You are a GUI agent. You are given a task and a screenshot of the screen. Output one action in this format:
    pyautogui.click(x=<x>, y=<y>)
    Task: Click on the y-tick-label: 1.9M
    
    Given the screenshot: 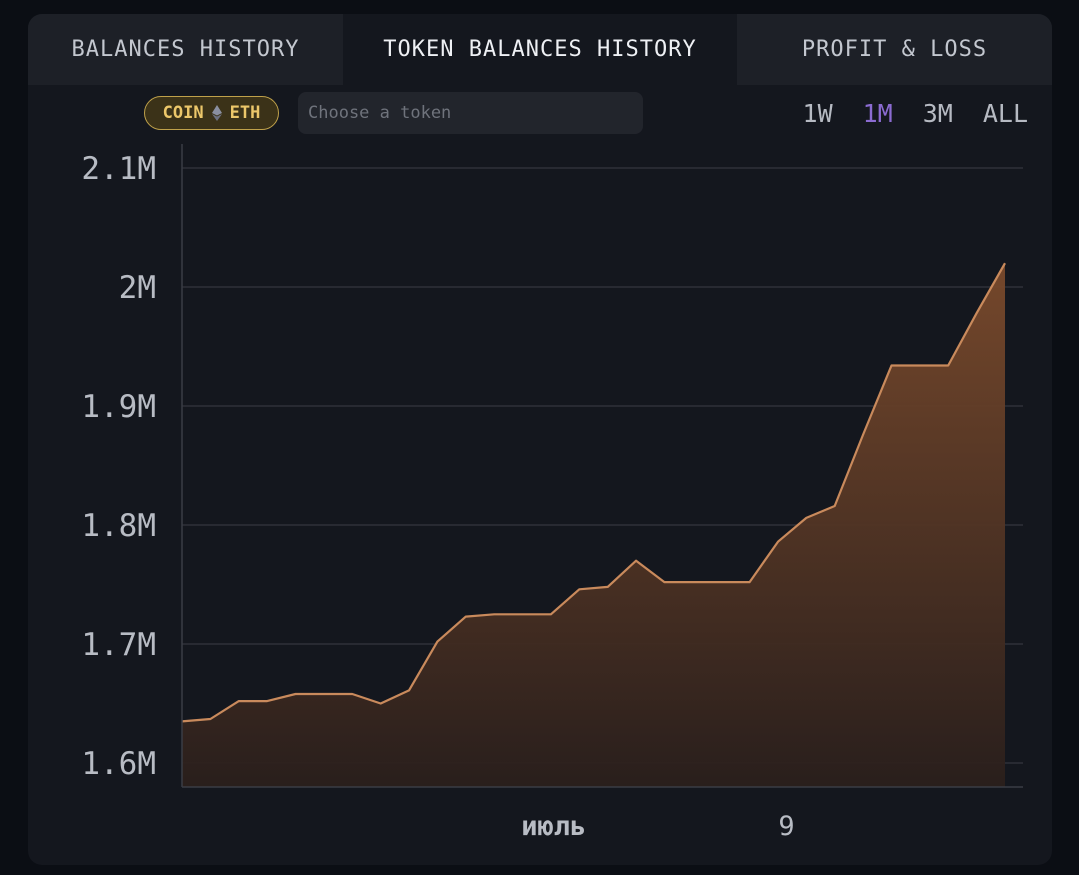 What is the action you would take?
    pyautogui.click(x=118, y=407)
    